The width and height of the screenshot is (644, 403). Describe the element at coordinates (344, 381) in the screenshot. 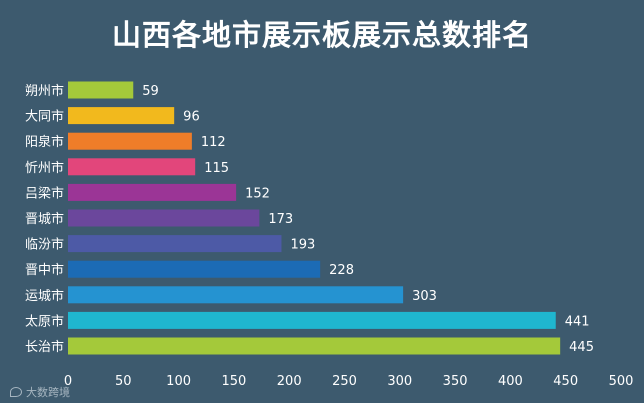

I see `x-tick-label: 250` at that location.